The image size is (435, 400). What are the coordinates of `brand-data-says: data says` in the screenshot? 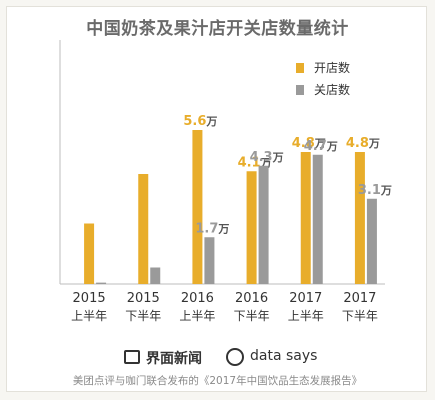 It's located at (284, 356).